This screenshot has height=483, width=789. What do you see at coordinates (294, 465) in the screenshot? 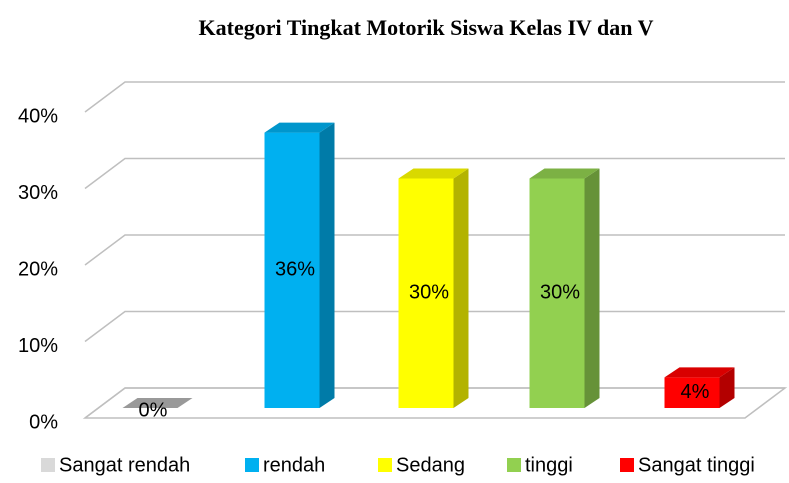
I see `legend-label: rendah` at bounding box center [294, 465].